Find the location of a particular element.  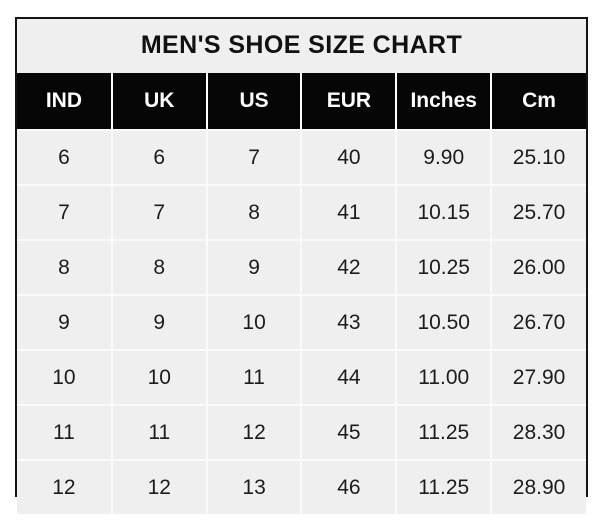

cell-inches: 10.50 is located at coordinates (443, 322).